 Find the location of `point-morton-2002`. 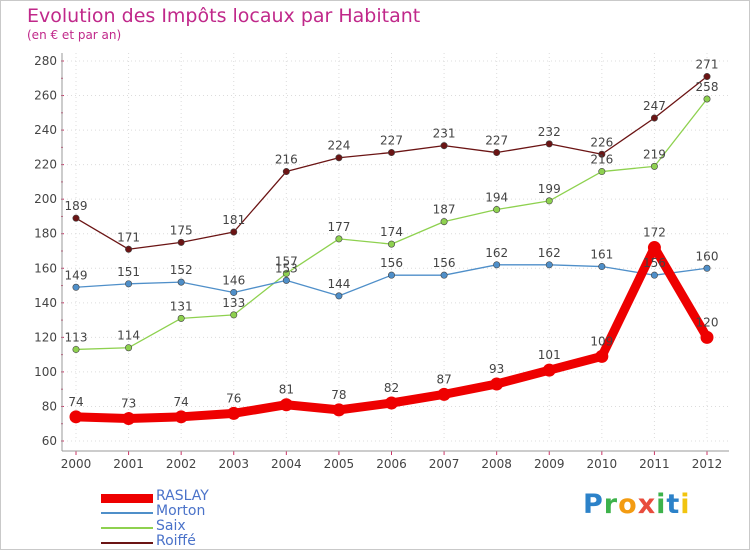

point-morton-2002 is located at coordinates (181, 282).